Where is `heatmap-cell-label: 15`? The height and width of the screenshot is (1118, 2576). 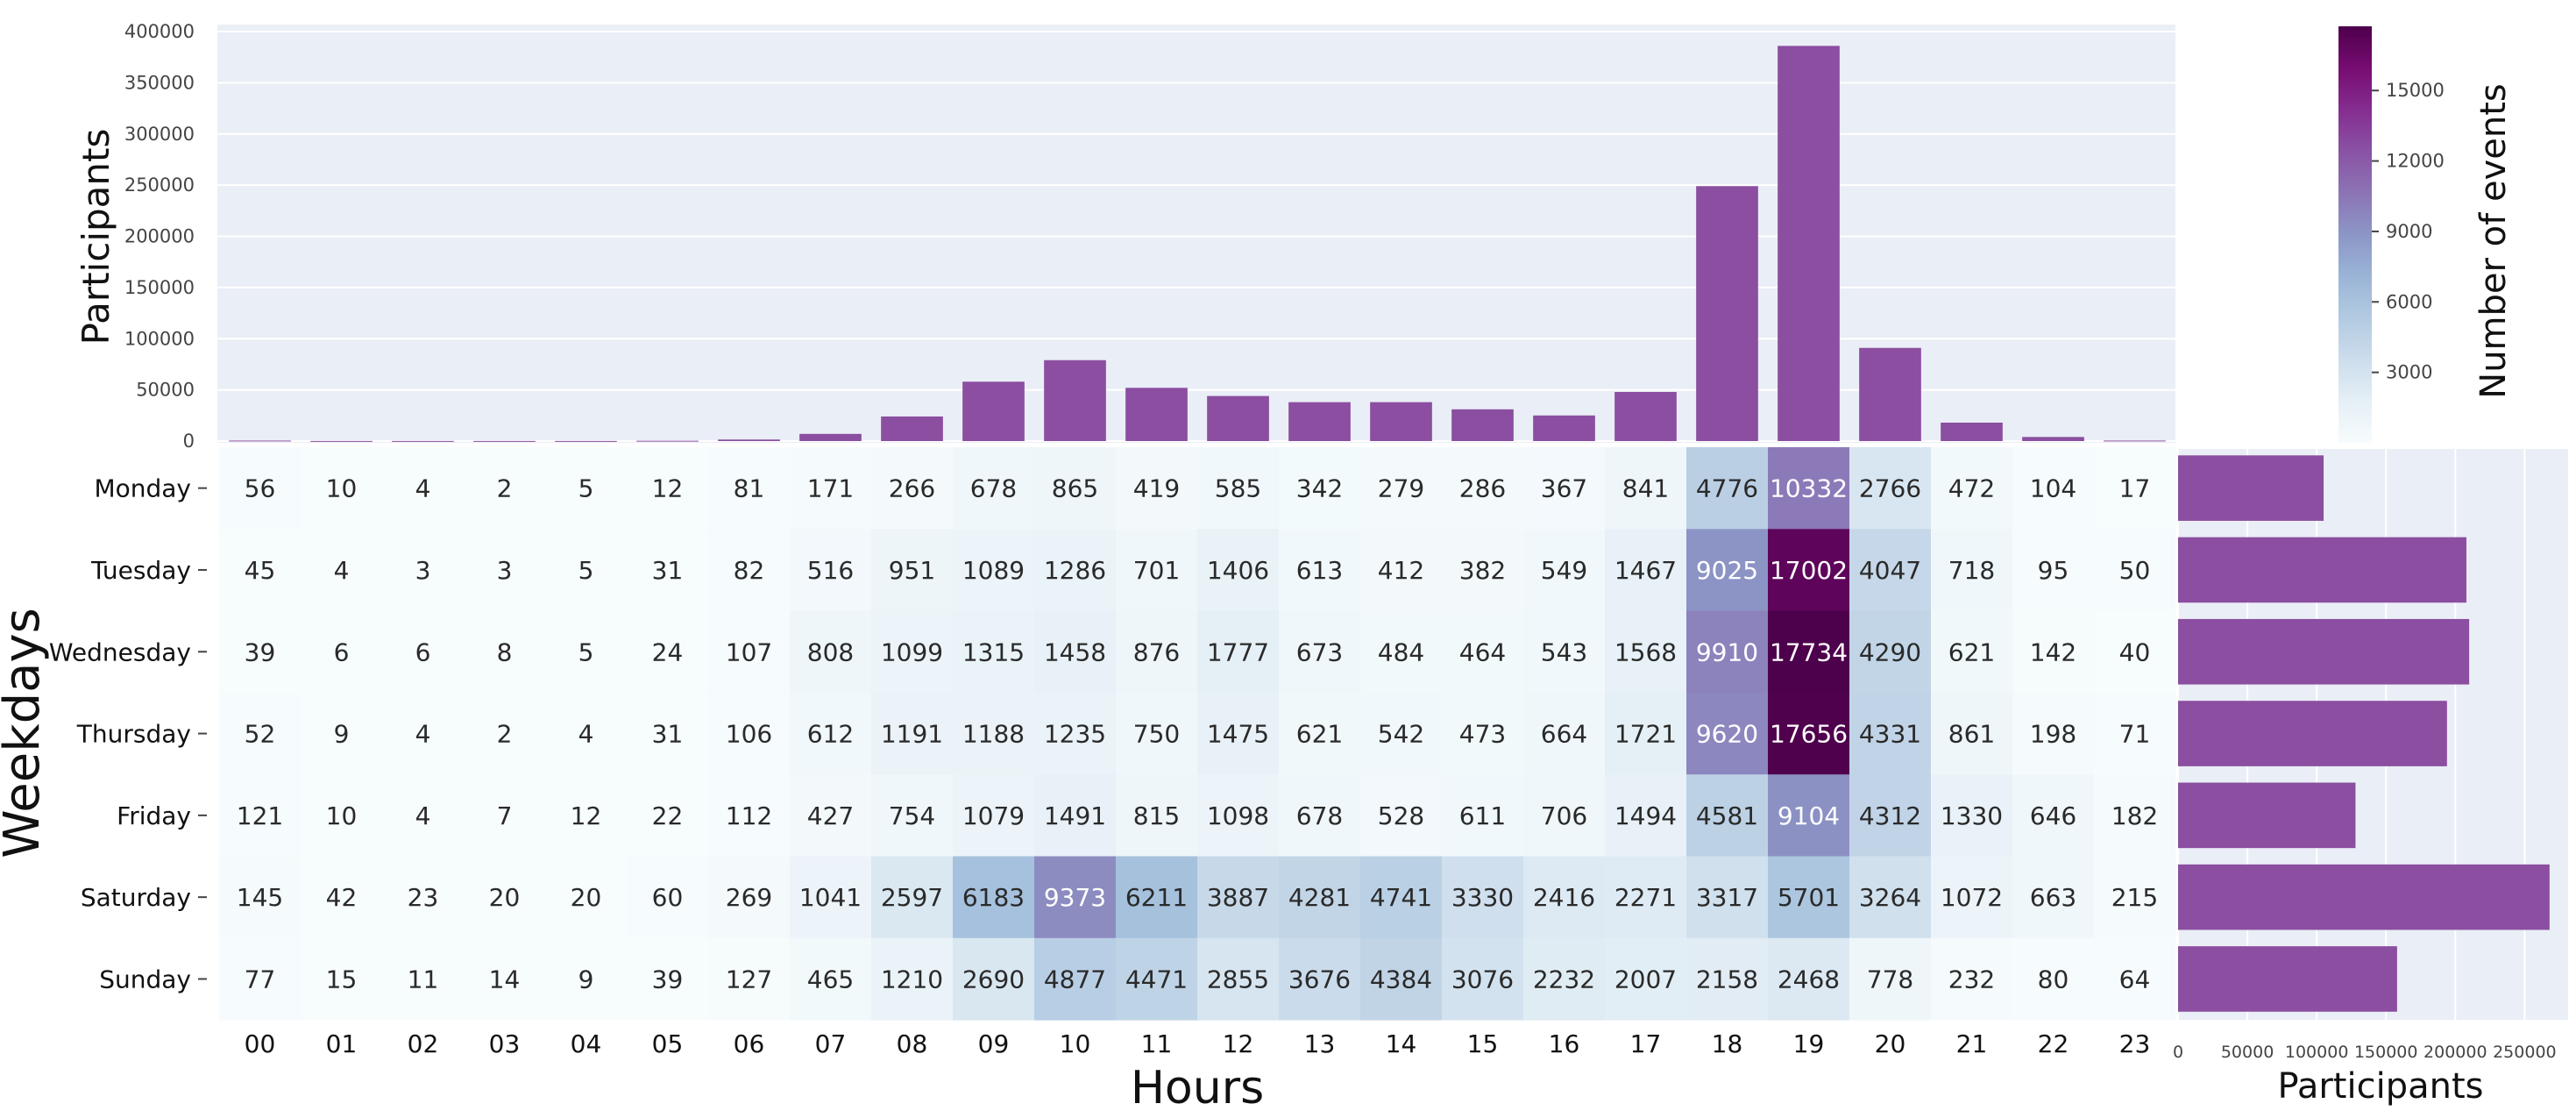 heatmap-cell-label: 15 is located at coordinates (342, 979).